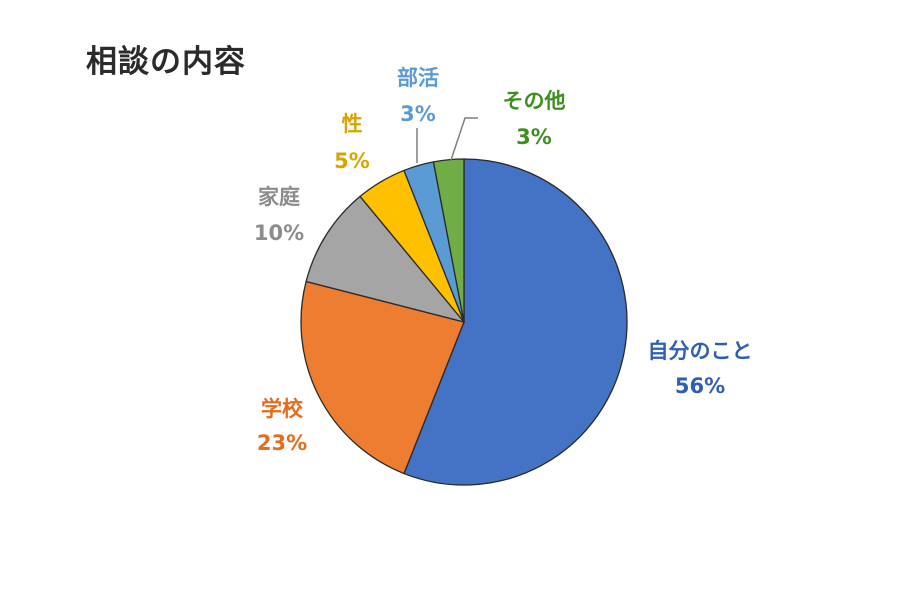 The height and width of the screenshot is (600, 900). I want to click on leader-line-other, so click(464, 139).